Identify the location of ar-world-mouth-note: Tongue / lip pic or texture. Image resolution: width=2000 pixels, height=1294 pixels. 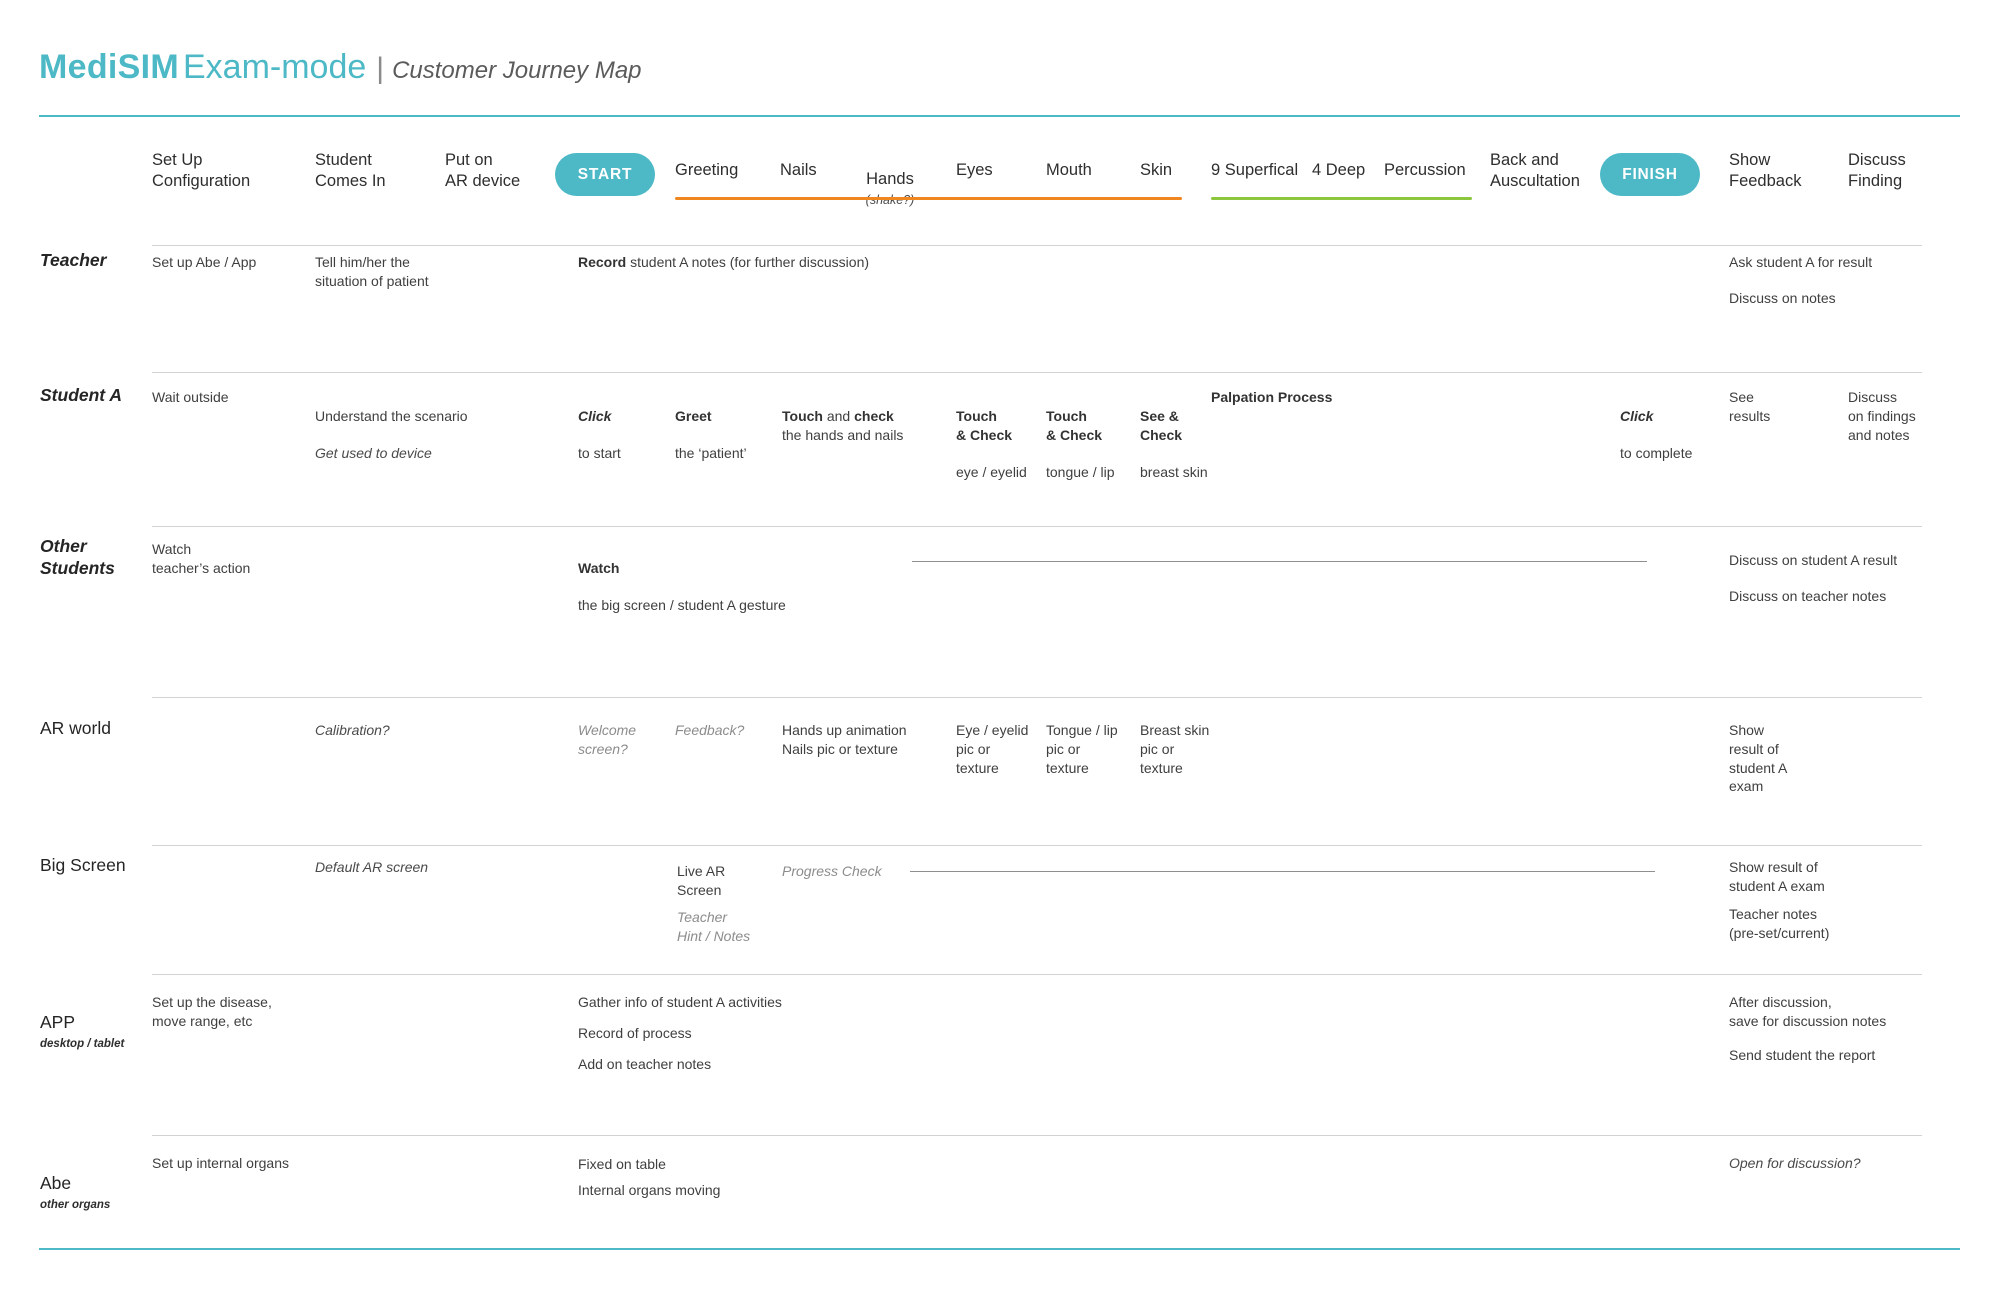
(1082, 749).